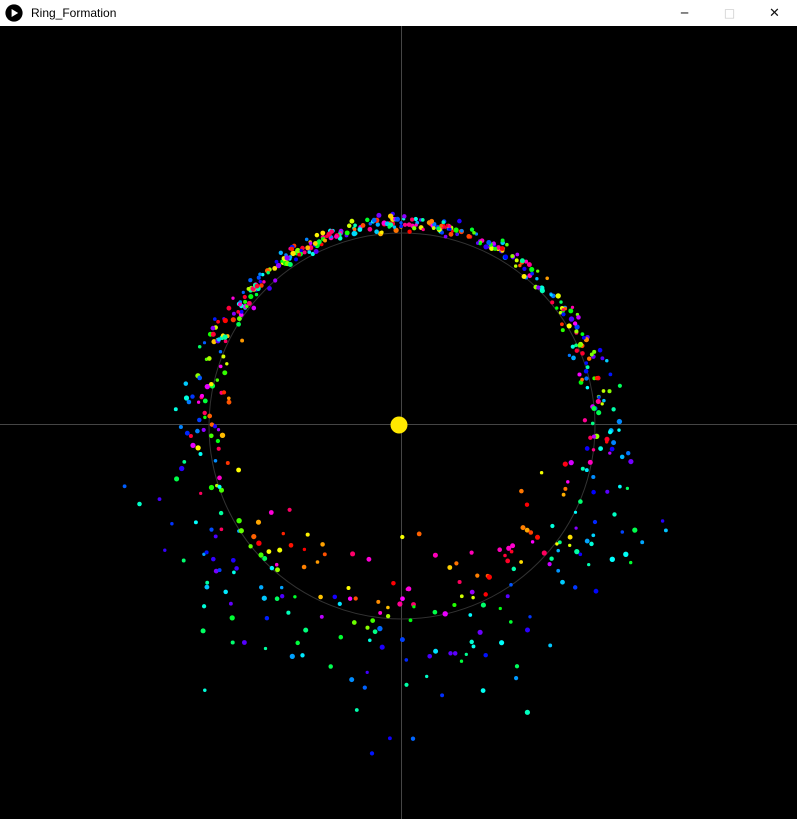 The image size is (797, 819). I want to click on window-title: Ring_Formation, so click(74, 13).